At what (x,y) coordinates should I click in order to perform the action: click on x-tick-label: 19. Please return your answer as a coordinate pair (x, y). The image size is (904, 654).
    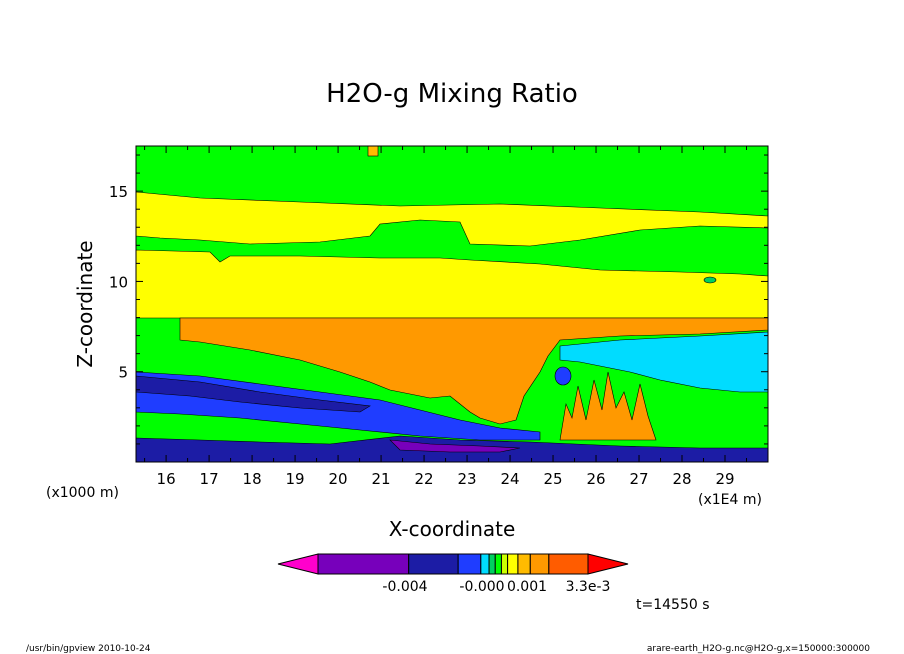
    Looking at the image, I should click on (295, 479).